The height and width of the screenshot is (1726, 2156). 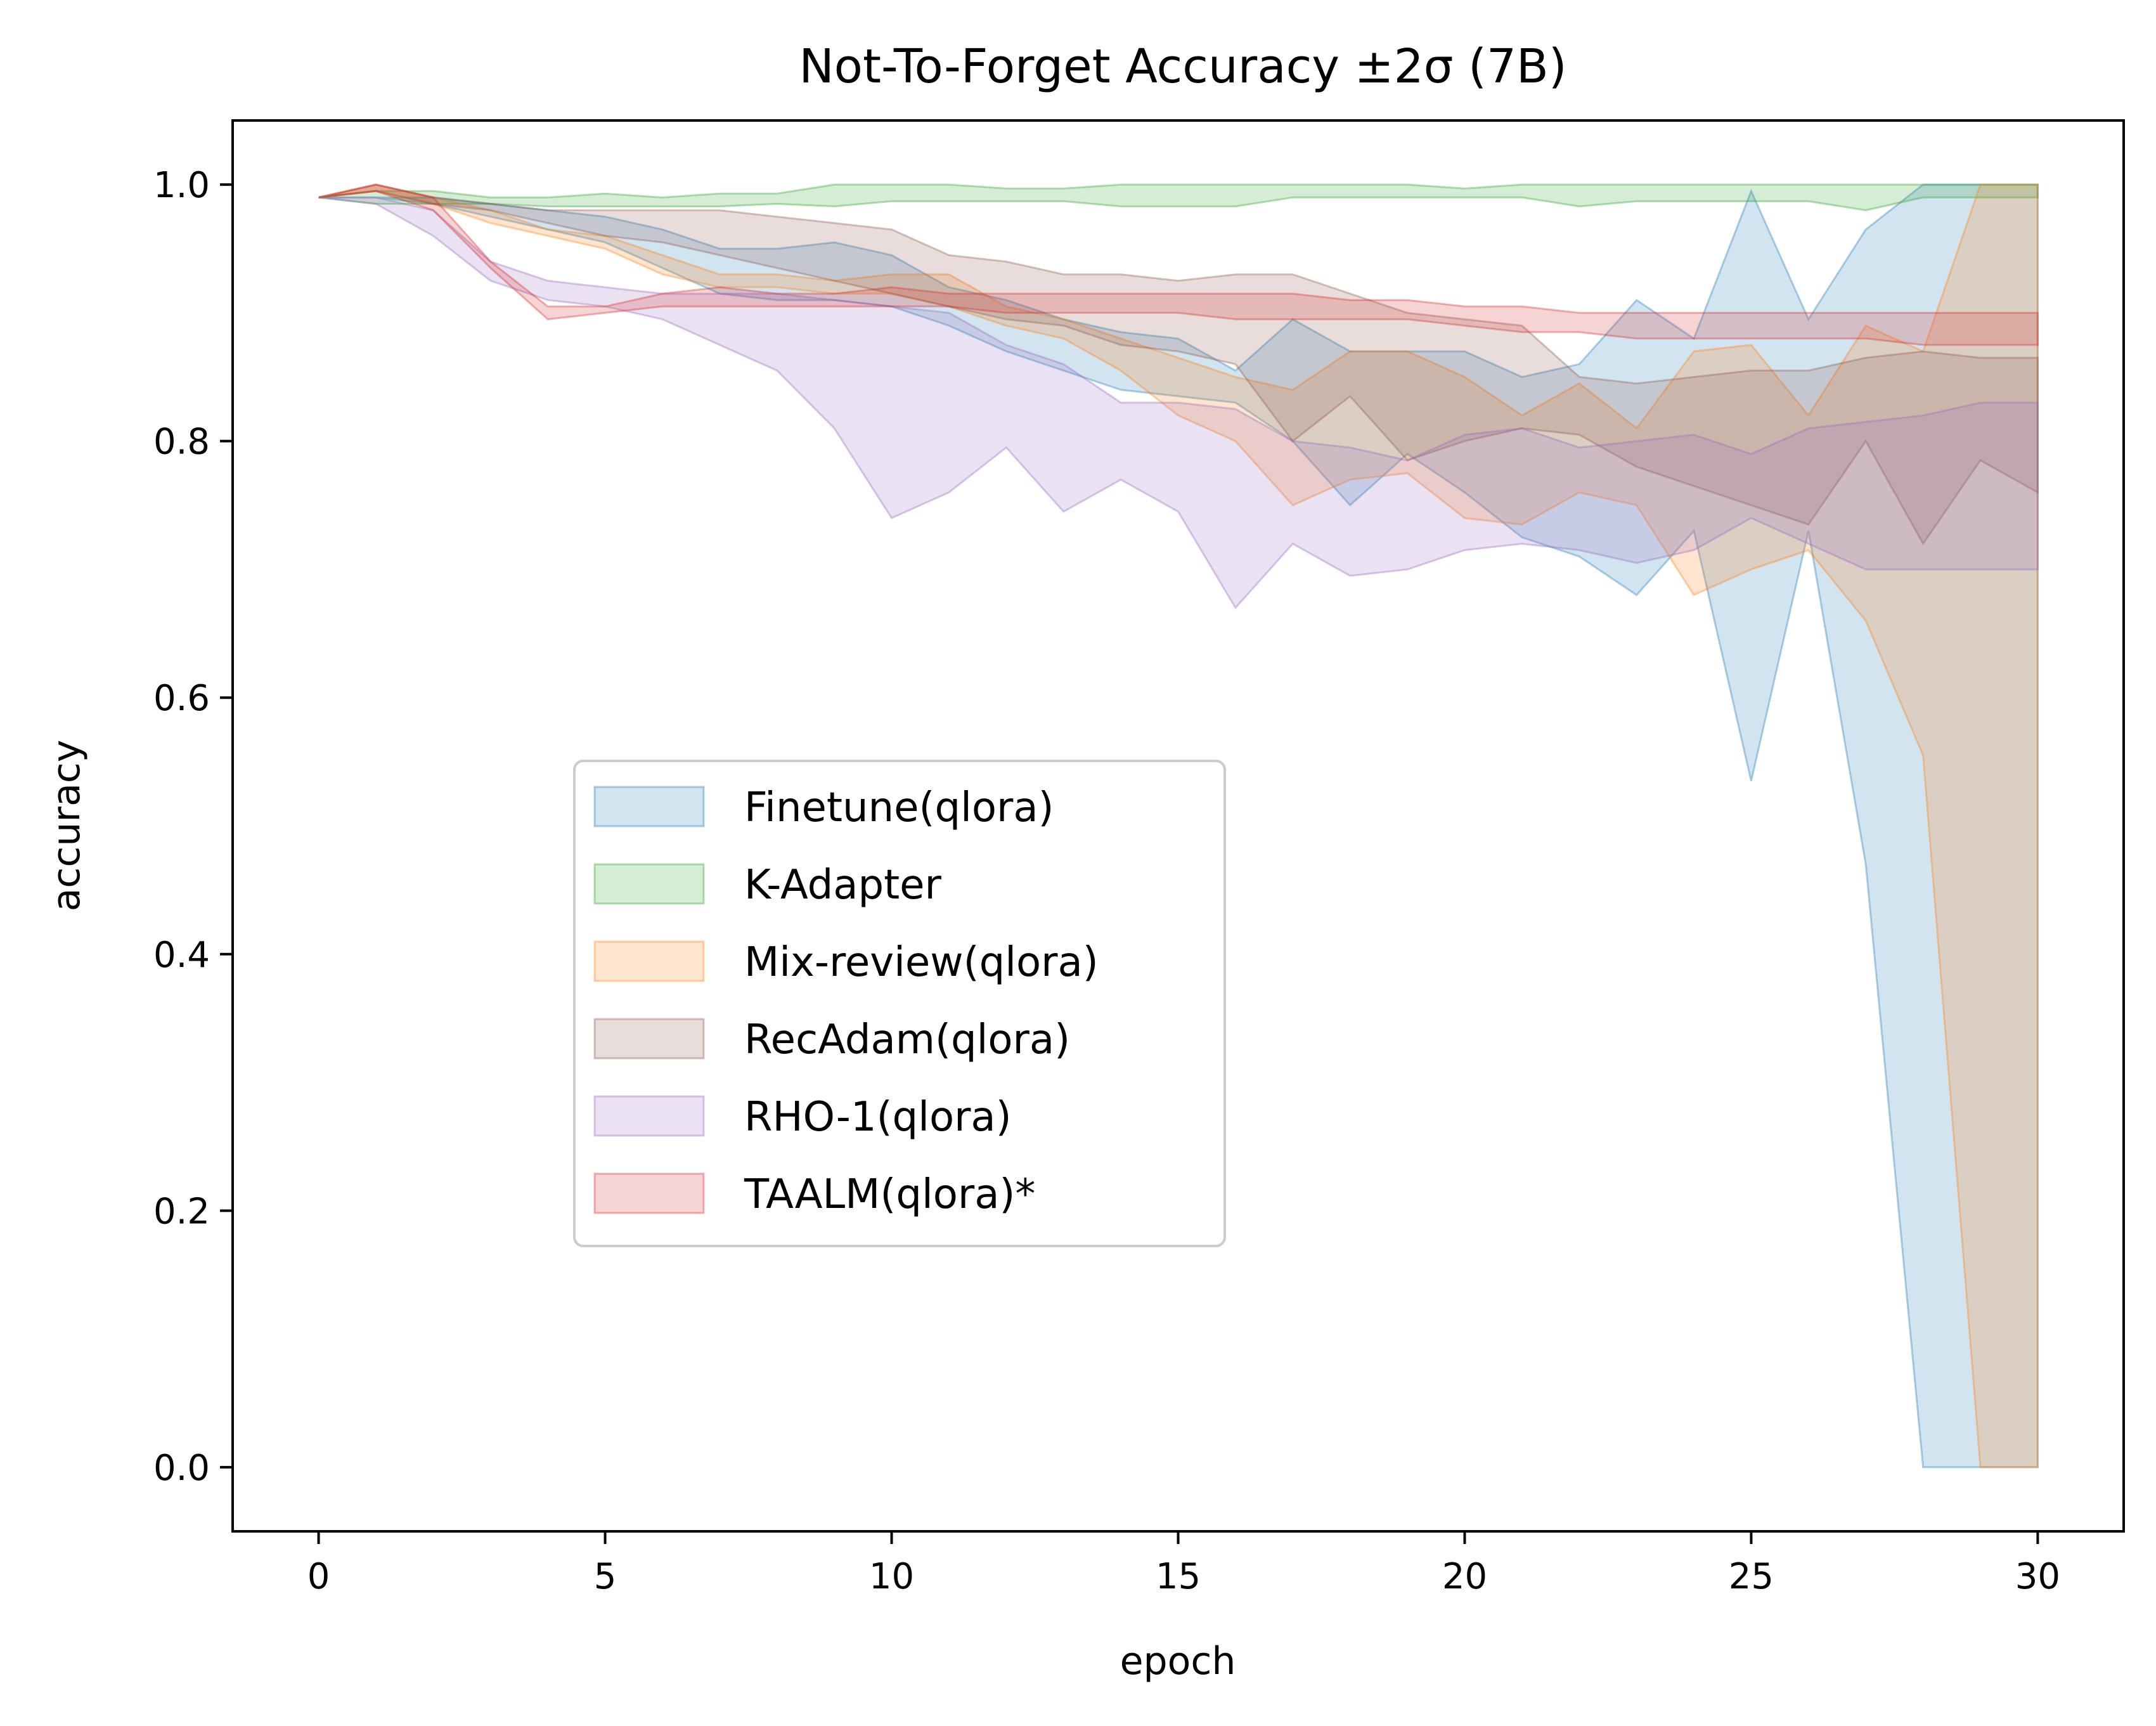 What do you see at coordinates (318, 1576) in the screenshot?
I see `x-tick-label: 0` at bounding box center [318, 1576].